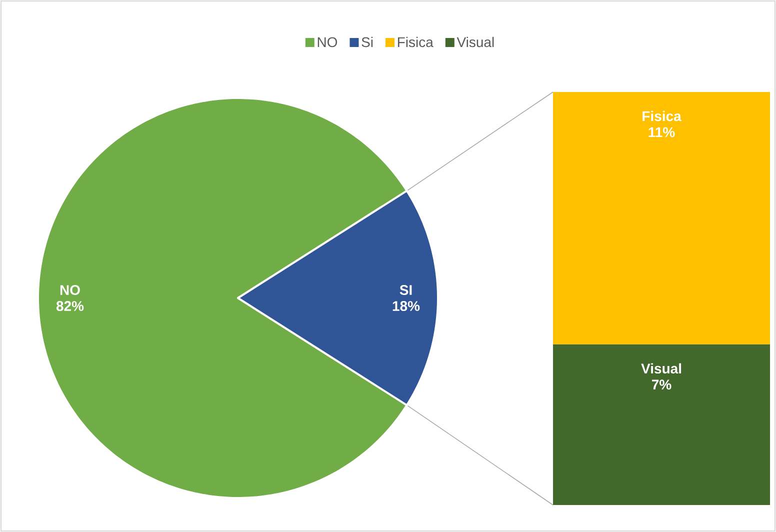 The height and width of the screenshot is (532, 776). I want to click on legend-label: NO, so click(328, 42).